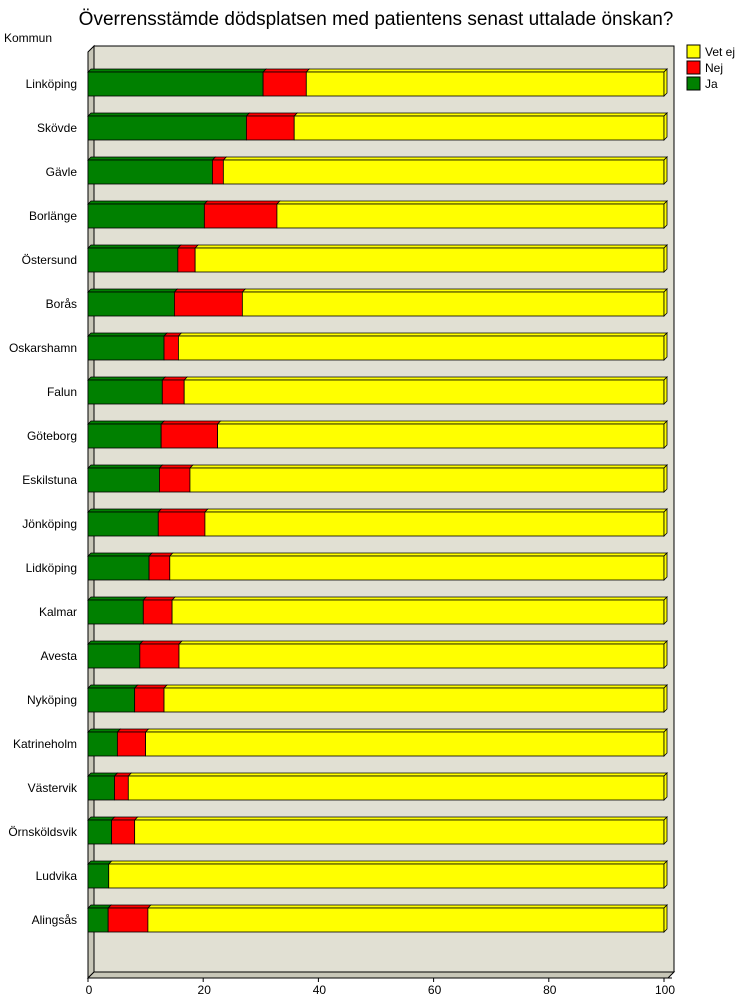 This screenshot has height=997, width=752. I want to click on category-label: Alingsås, so click(54, 920).